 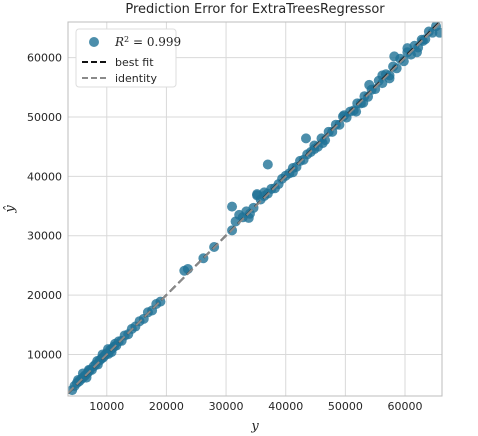 I want to click on legend-box, so click(x=126, y=58).